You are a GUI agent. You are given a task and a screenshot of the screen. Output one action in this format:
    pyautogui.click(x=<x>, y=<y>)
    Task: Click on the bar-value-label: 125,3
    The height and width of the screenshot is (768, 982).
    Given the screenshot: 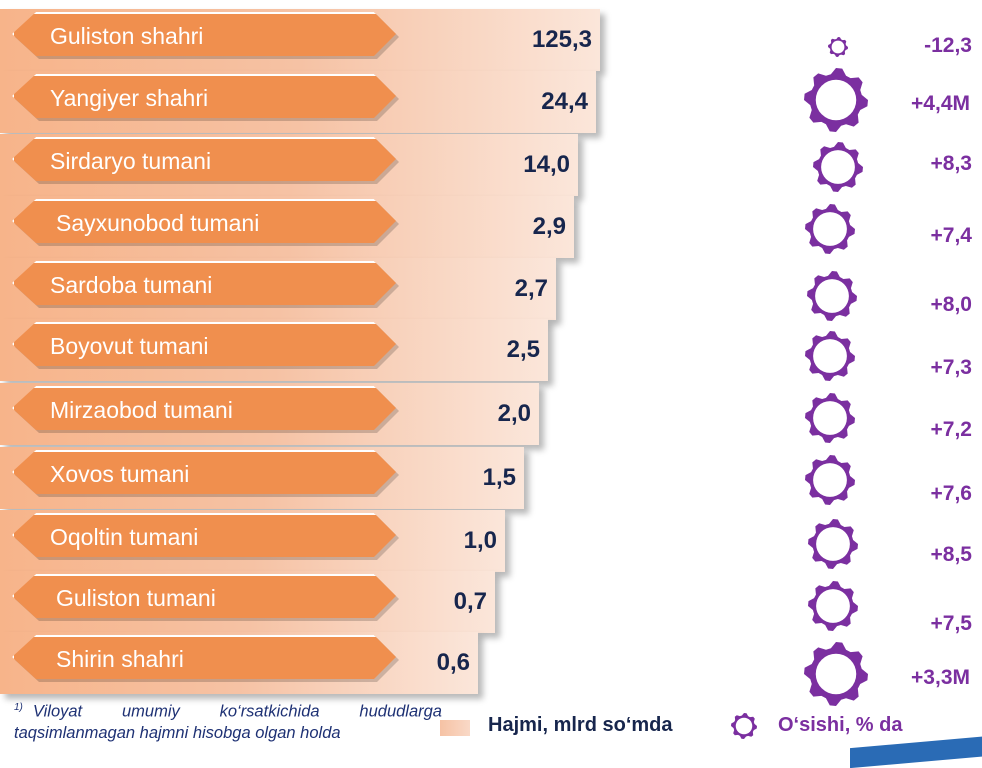 What is the action you would take?
    pyautogui.click(x=561, y=39)
    